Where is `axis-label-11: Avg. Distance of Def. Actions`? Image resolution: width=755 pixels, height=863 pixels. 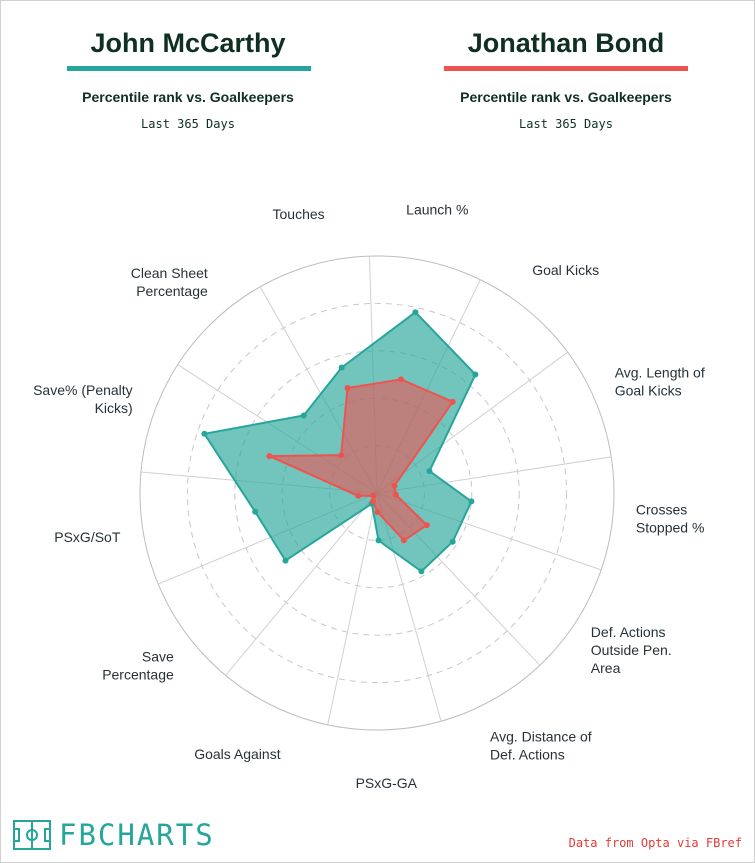 axis-label-11: Avg. Distance of Def. Actions is located at coordinates (541, 745).